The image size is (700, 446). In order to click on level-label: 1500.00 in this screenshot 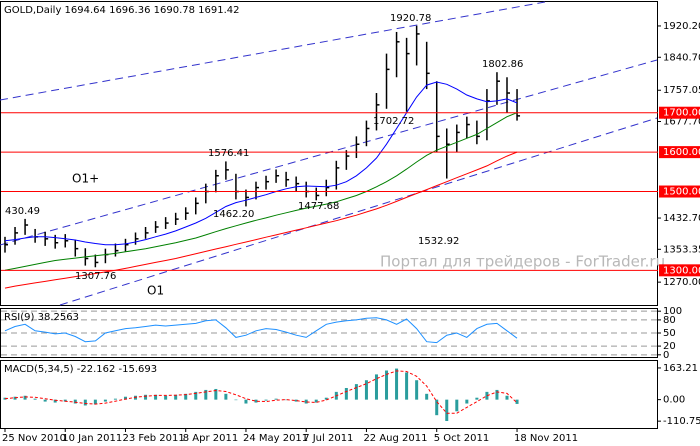, I will do `click(681, 192)`.